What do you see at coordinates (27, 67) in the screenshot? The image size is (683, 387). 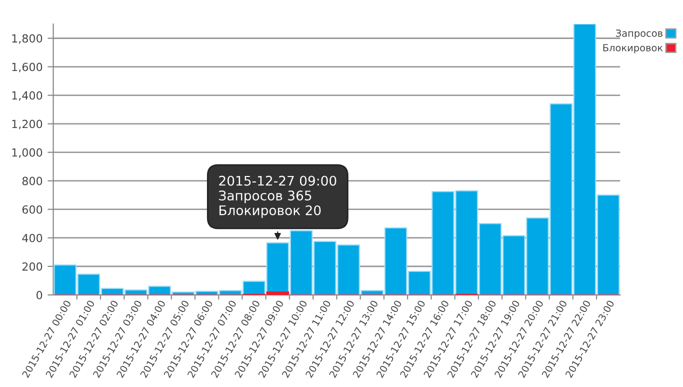 I see `y-tick-label: 1,600` at bounding box center [27, 67].